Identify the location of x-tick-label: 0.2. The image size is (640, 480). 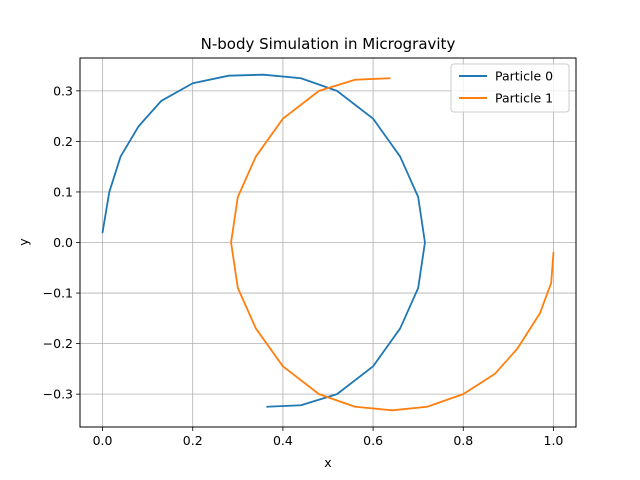
(193, 440).